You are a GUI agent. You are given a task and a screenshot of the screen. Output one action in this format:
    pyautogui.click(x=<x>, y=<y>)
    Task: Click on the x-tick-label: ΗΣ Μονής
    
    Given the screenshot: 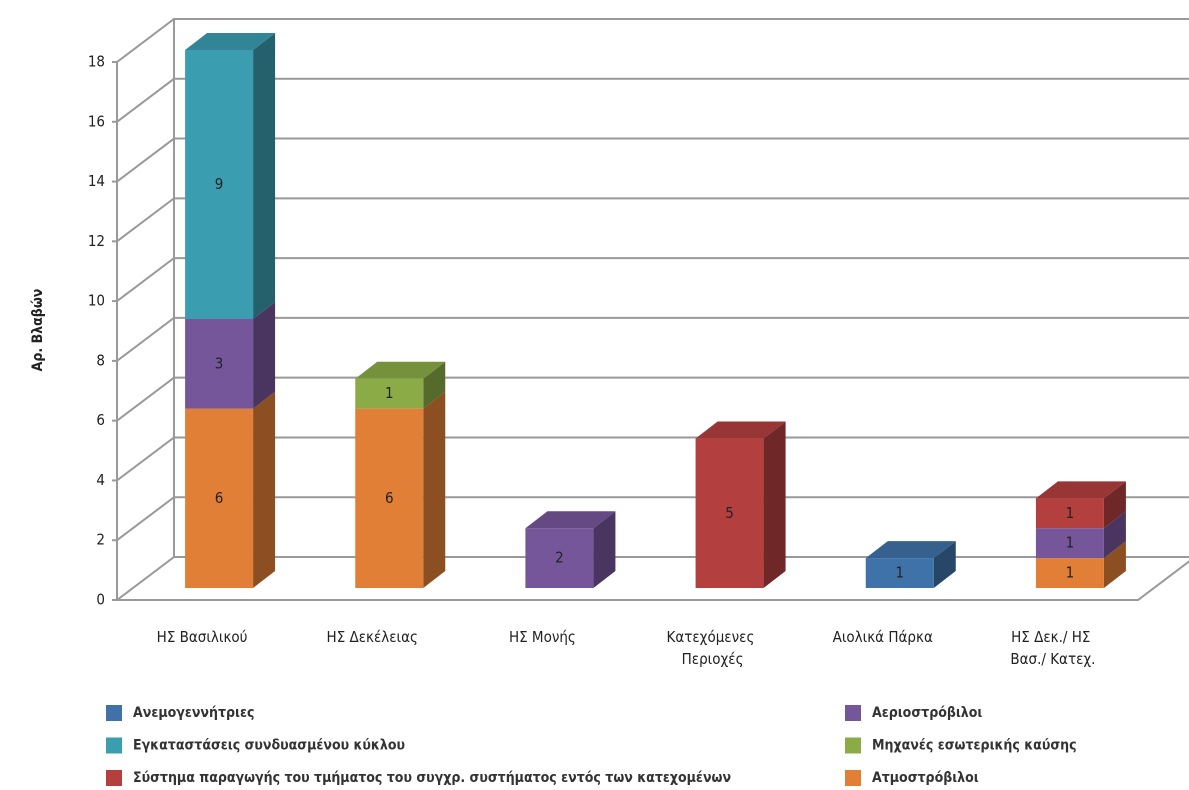 What is the action you would take?
    pyautogui.click(x=542, y=637)
    